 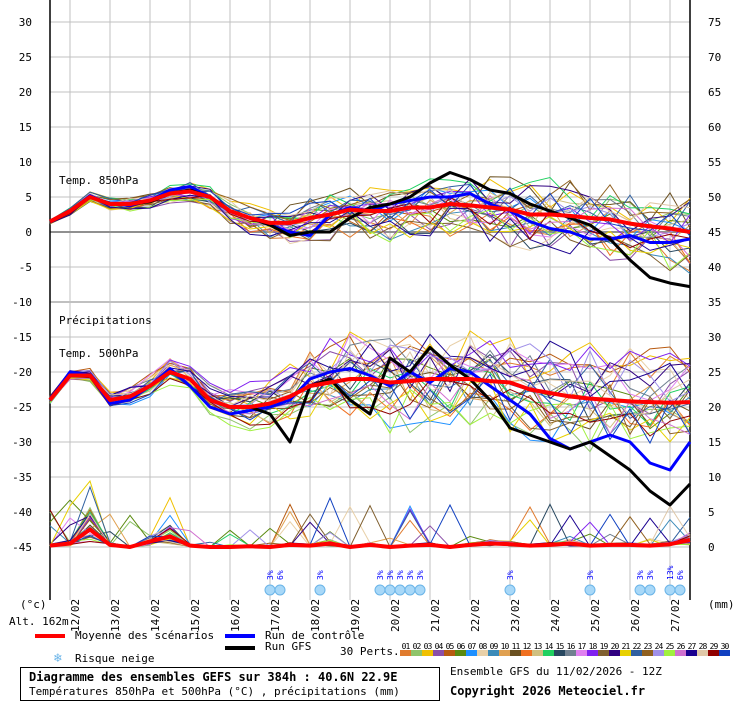 What do you see at coordinates (494, 646) in the screenshot?
I see `pert-number: 09` at bounding box center [494, 646].